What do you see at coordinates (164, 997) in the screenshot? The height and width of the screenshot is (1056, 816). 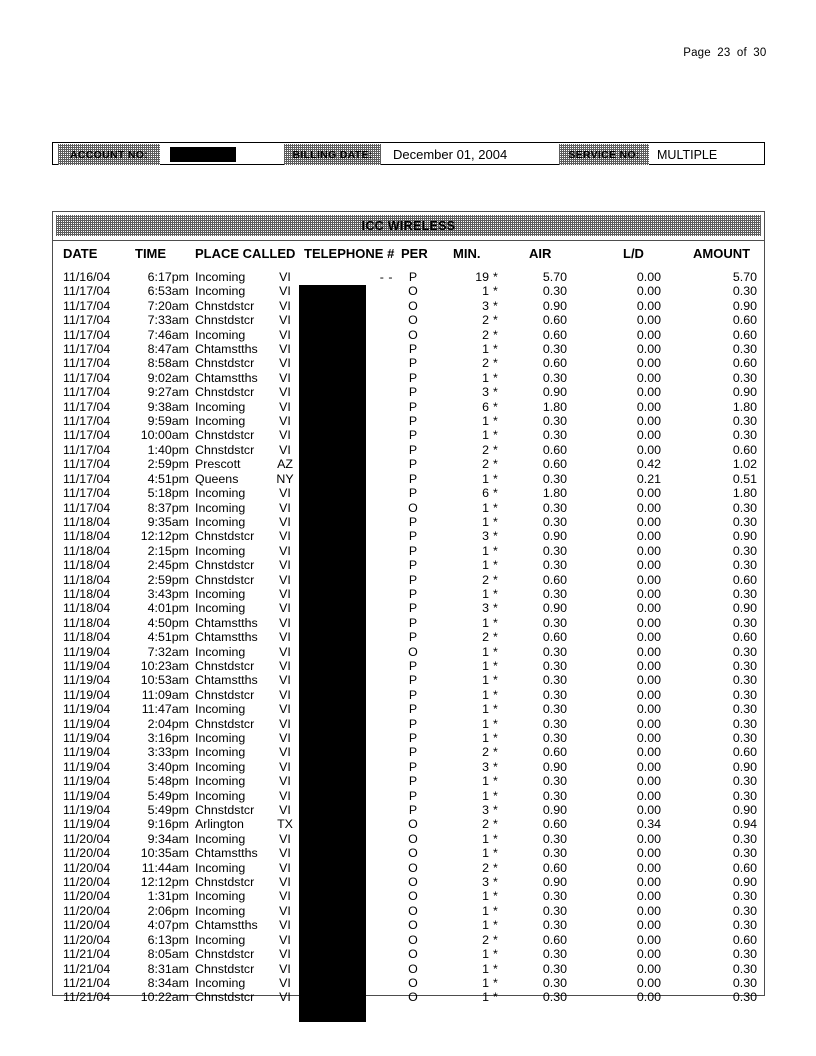 I see `cell-time: 10:22am` at bounding box center [164, 997].